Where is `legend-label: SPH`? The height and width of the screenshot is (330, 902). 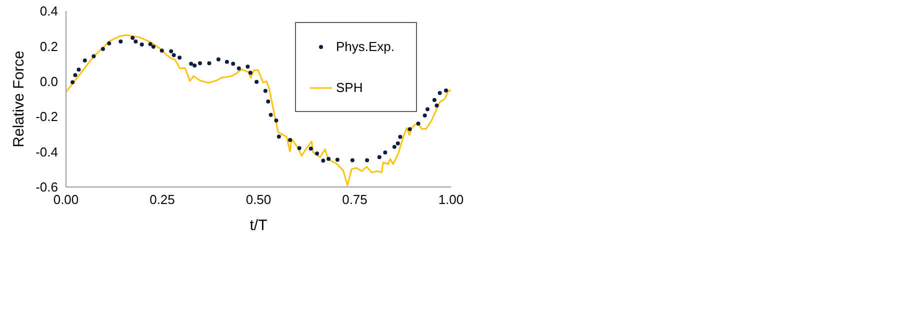 legend-label: SPH is located at coordinates (349, 87).